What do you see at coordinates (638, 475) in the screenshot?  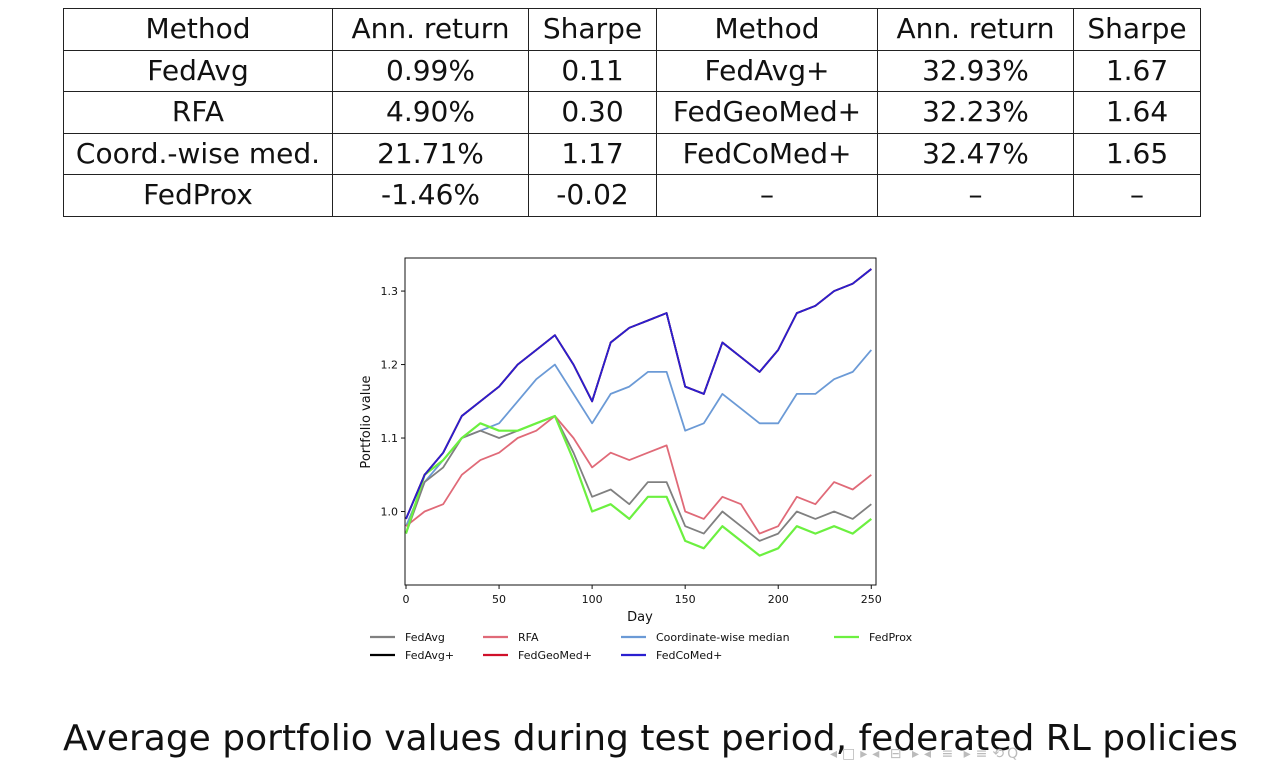 I see `series-line-rfa` at bounding box center [638, 475].